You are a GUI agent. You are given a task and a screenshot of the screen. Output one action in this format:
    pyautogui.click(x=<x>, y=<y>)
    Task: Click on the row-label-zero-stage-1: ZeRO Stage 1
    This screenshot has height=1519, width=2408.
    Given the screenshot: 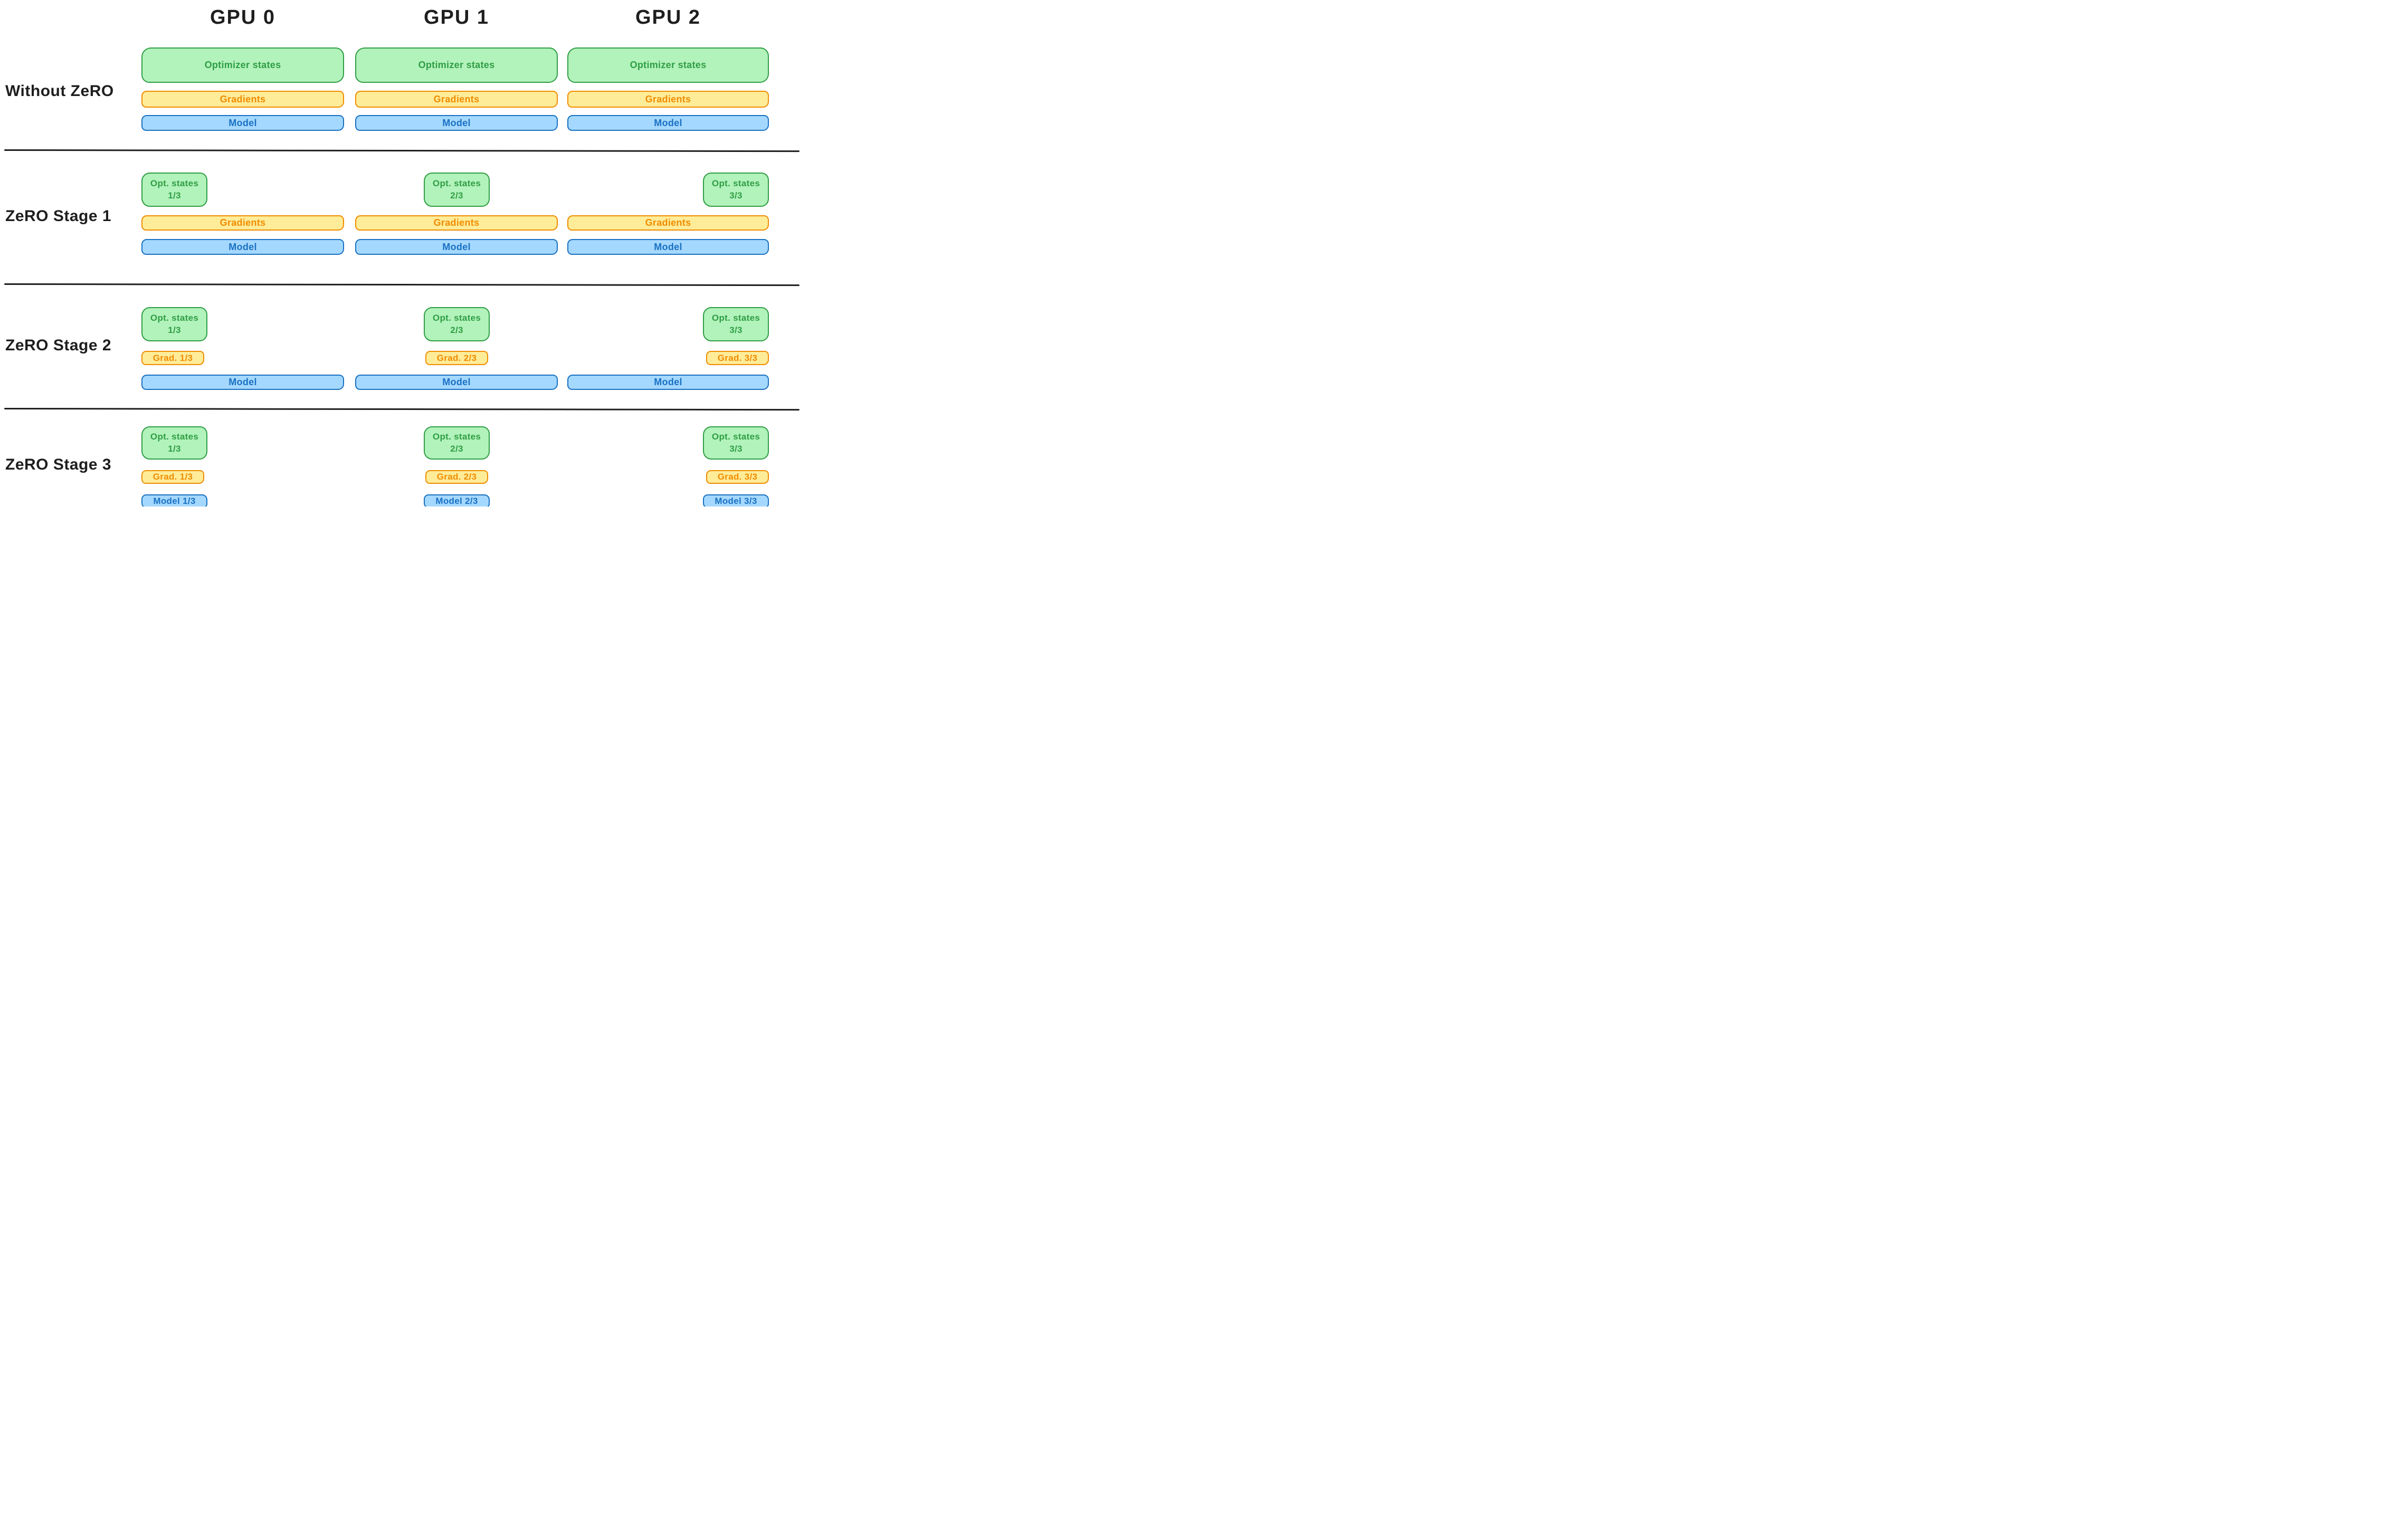 What is the action you would take?
    pyautogui.click(x=58, y=216)
    